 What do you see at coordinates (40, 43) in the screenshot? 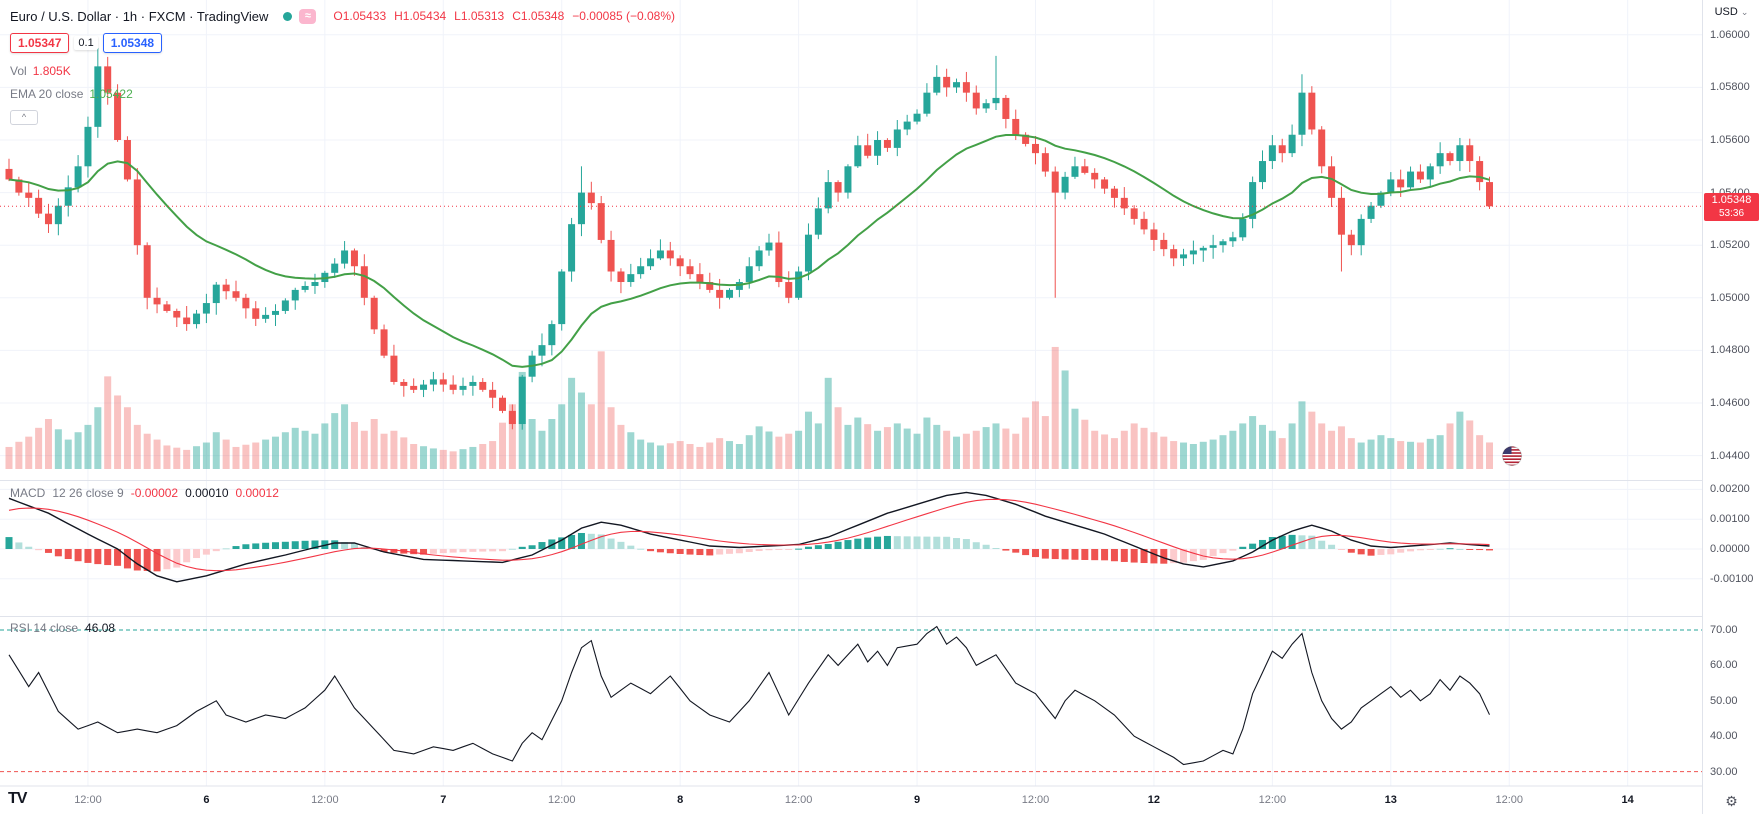
I see `bid-price-badge: 1.05347` at bounding box center [40, 43].